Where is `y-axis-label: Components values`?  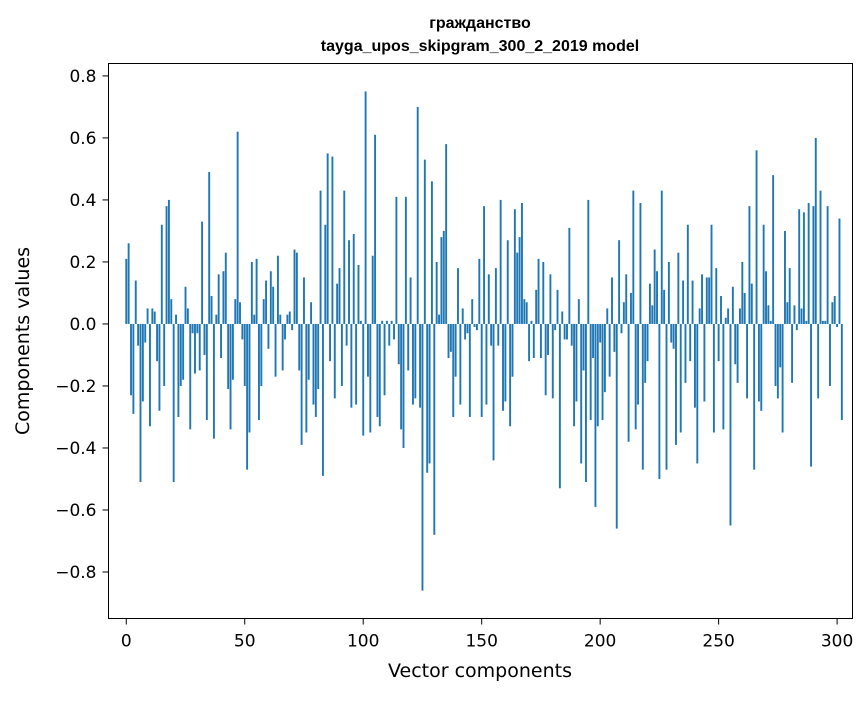 y-axis-label: Components values is located at coordinates (23, 341).